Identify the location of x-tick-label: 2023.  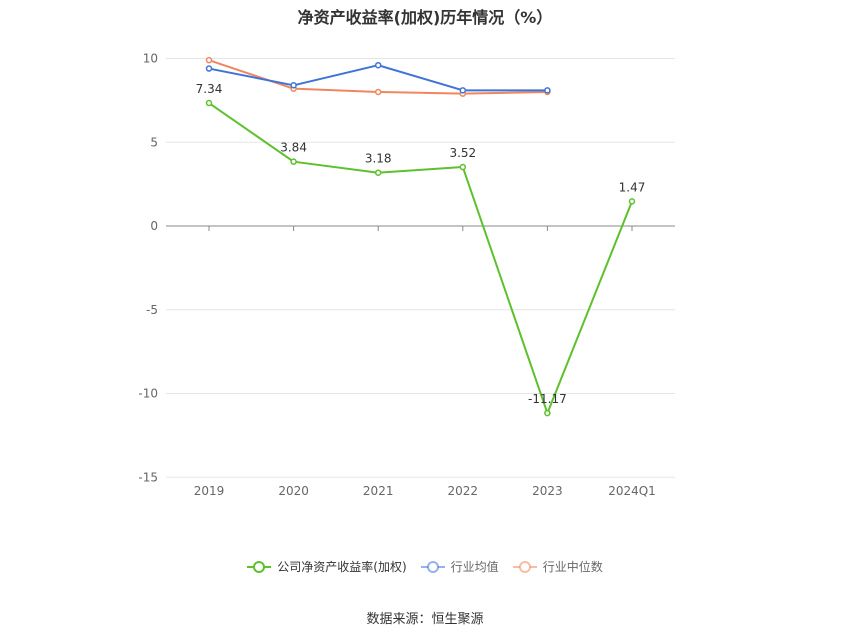
(547, 491).